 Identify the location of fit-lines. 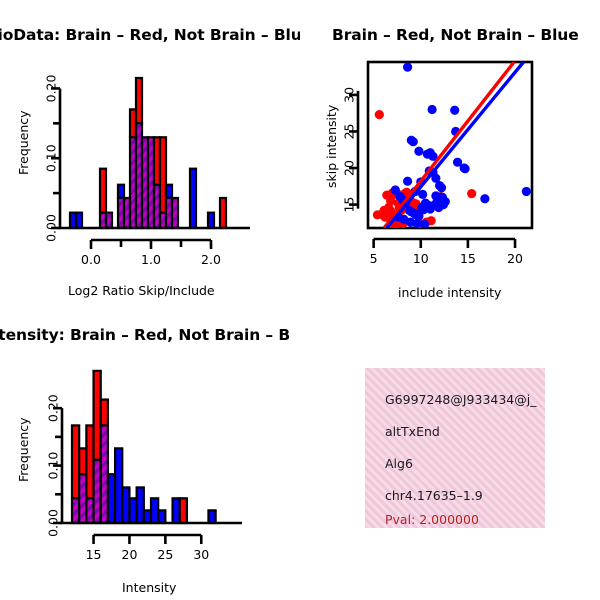
(453, 145).